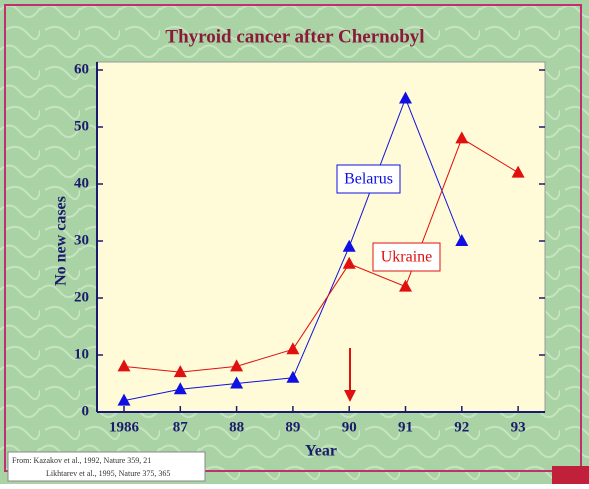 This screenshot has width=589, height=489. I want to click on legend-label: Belarus, so click(368, 179).